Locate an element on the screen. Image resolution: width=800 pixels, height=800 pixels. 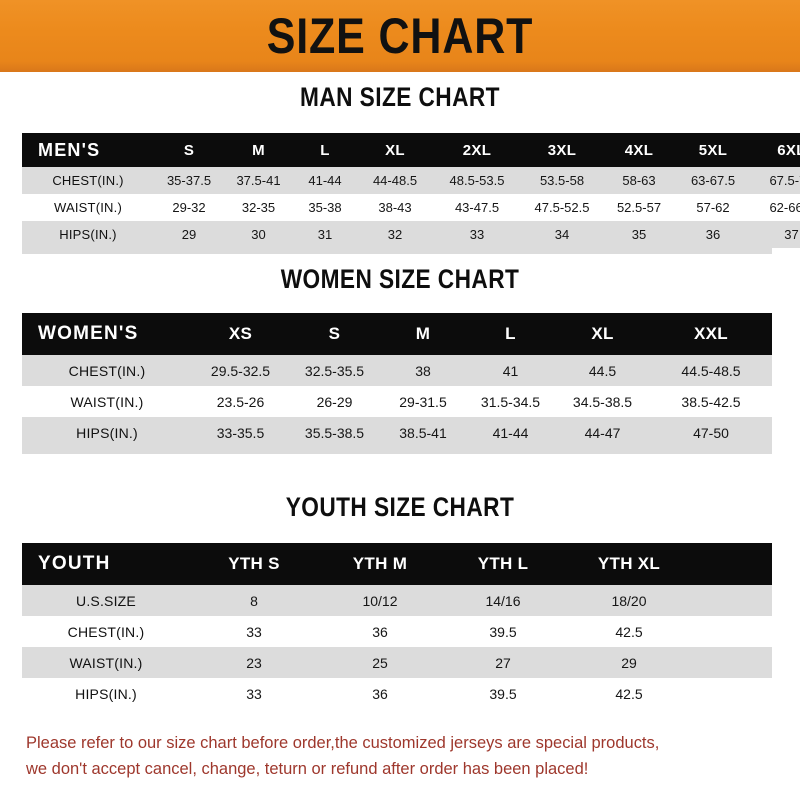
youth-row-label-header: YOUTH is located at coordinates (106, 564).